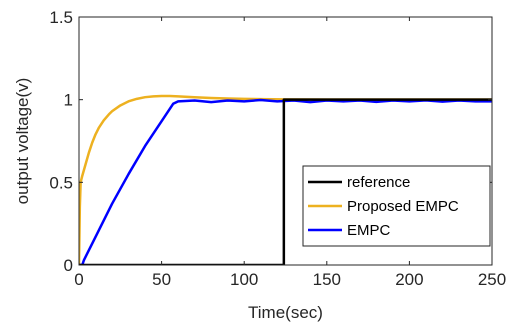  What do you see at coordinates (244, 279) in the screenshot?
I see `x-tick-label: 100` at bounding box center [244, 279].